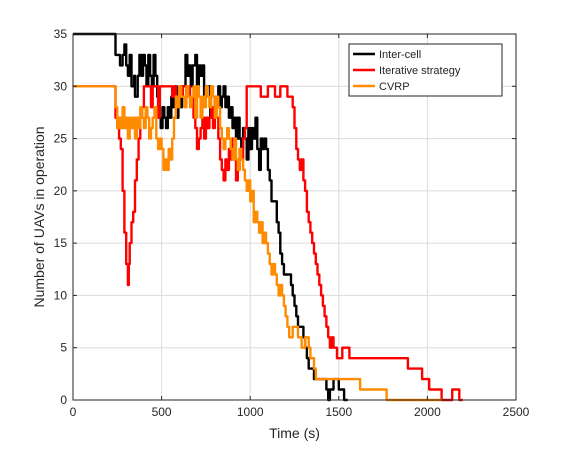  What do you see at coordinates (400, 55) in the screenshot?
I see `legend-entry: Inter-cell` at bounding box center [400, 55].